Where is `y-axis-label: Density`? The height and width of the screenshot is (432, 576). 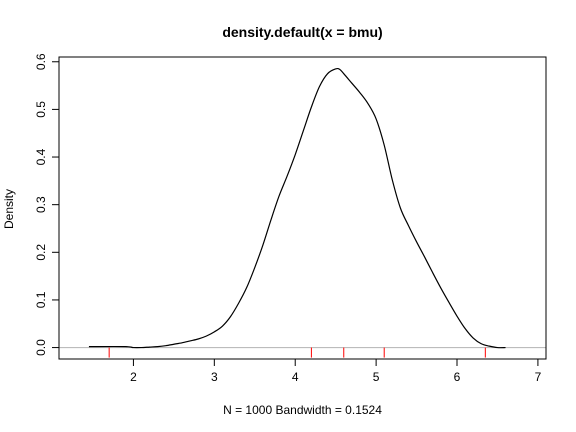
y-axis-label: Density is located at coordinates (9, 209).